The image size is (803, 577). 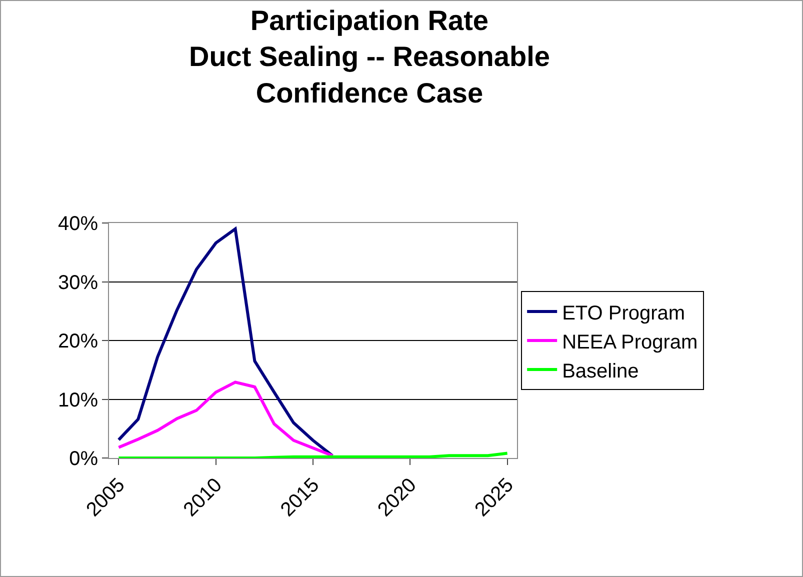 What do you see at coordinates (83, 459) in the screenshot?
I see `y-tick-label: 0%` at bounding box center [83, 459].